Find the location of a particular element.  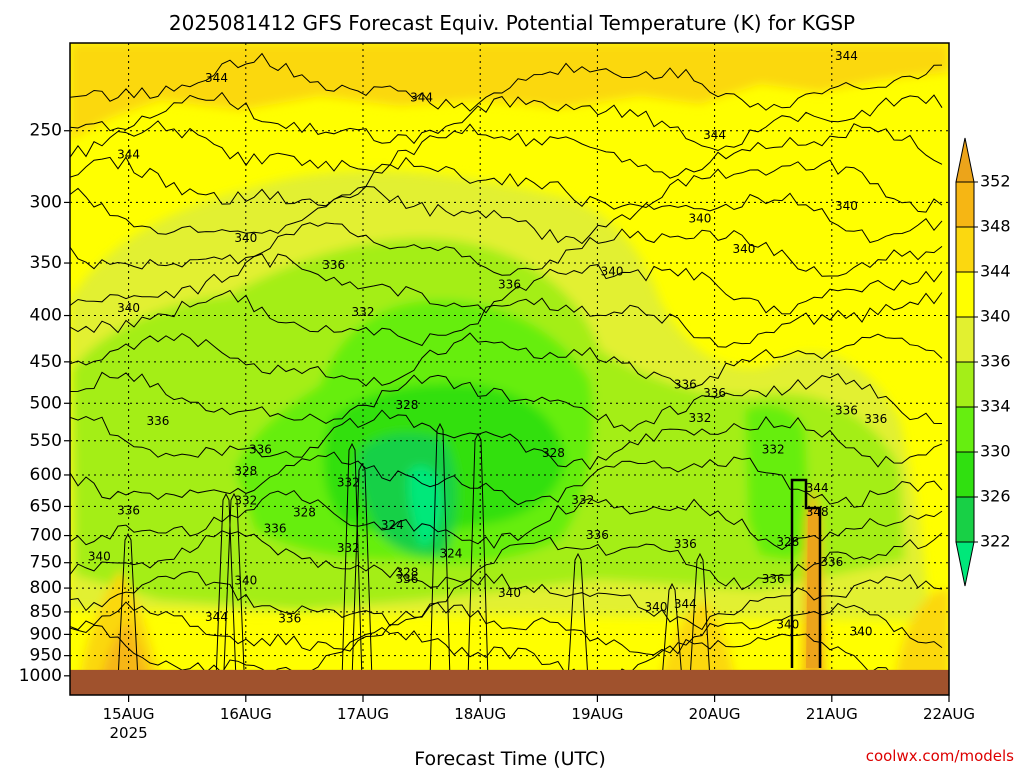

y-tick-label: 300 is located at coordinates (46, 202).